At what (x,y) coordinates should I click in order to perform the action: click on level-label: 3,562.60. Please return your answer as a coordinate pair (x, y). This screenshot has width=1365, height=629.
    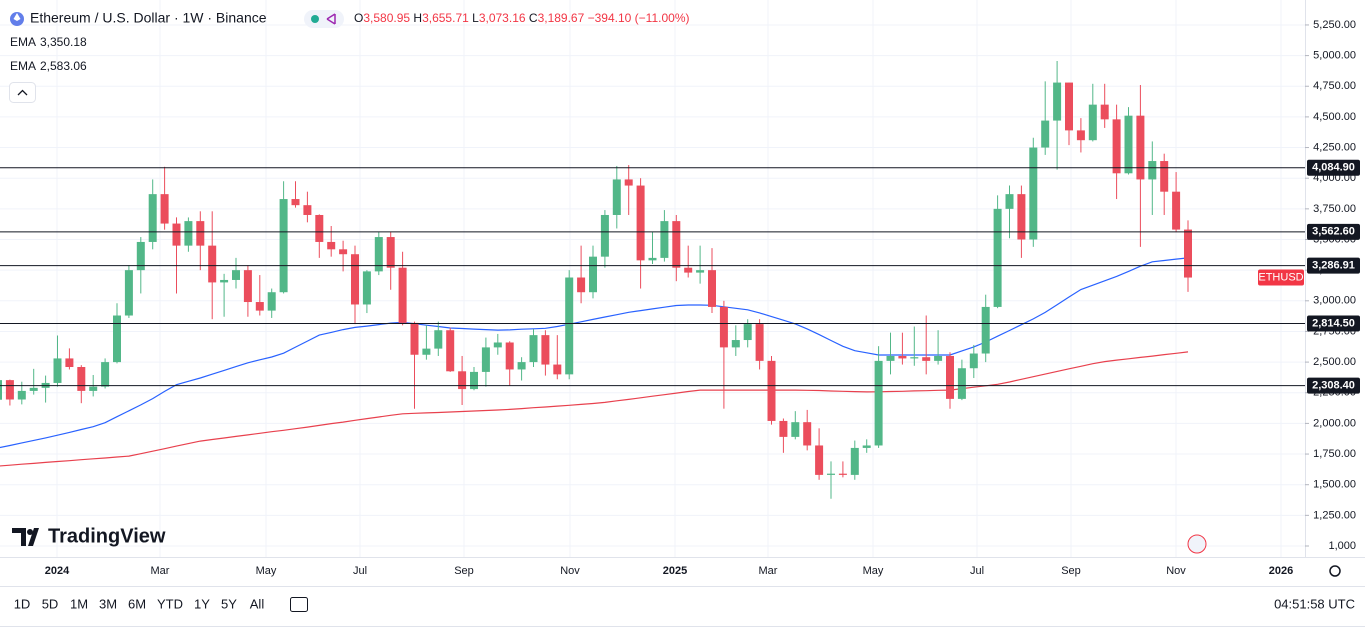
    Looking at the image, I should click on (1333, 232).